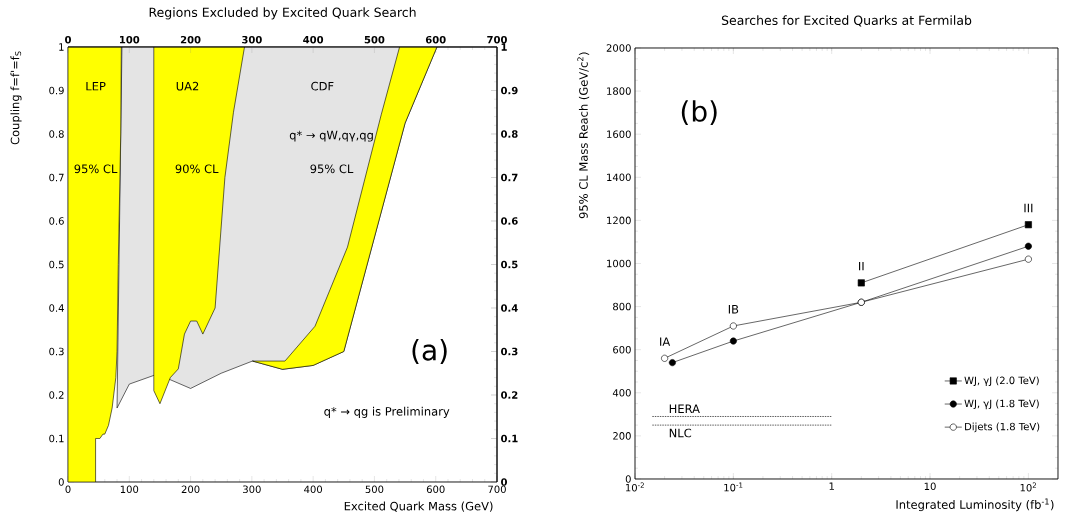 The image size is (1065, 527). I want to click on annotation: III, so click(1028, 208).